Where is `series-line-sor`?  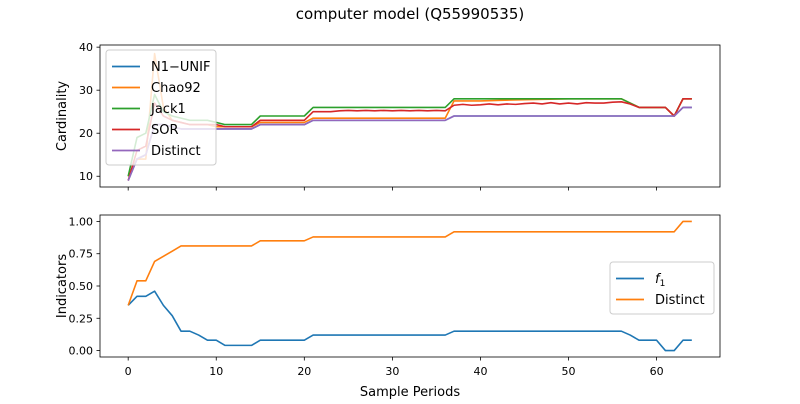
series-line-sor is located at coordinates (409, 139).